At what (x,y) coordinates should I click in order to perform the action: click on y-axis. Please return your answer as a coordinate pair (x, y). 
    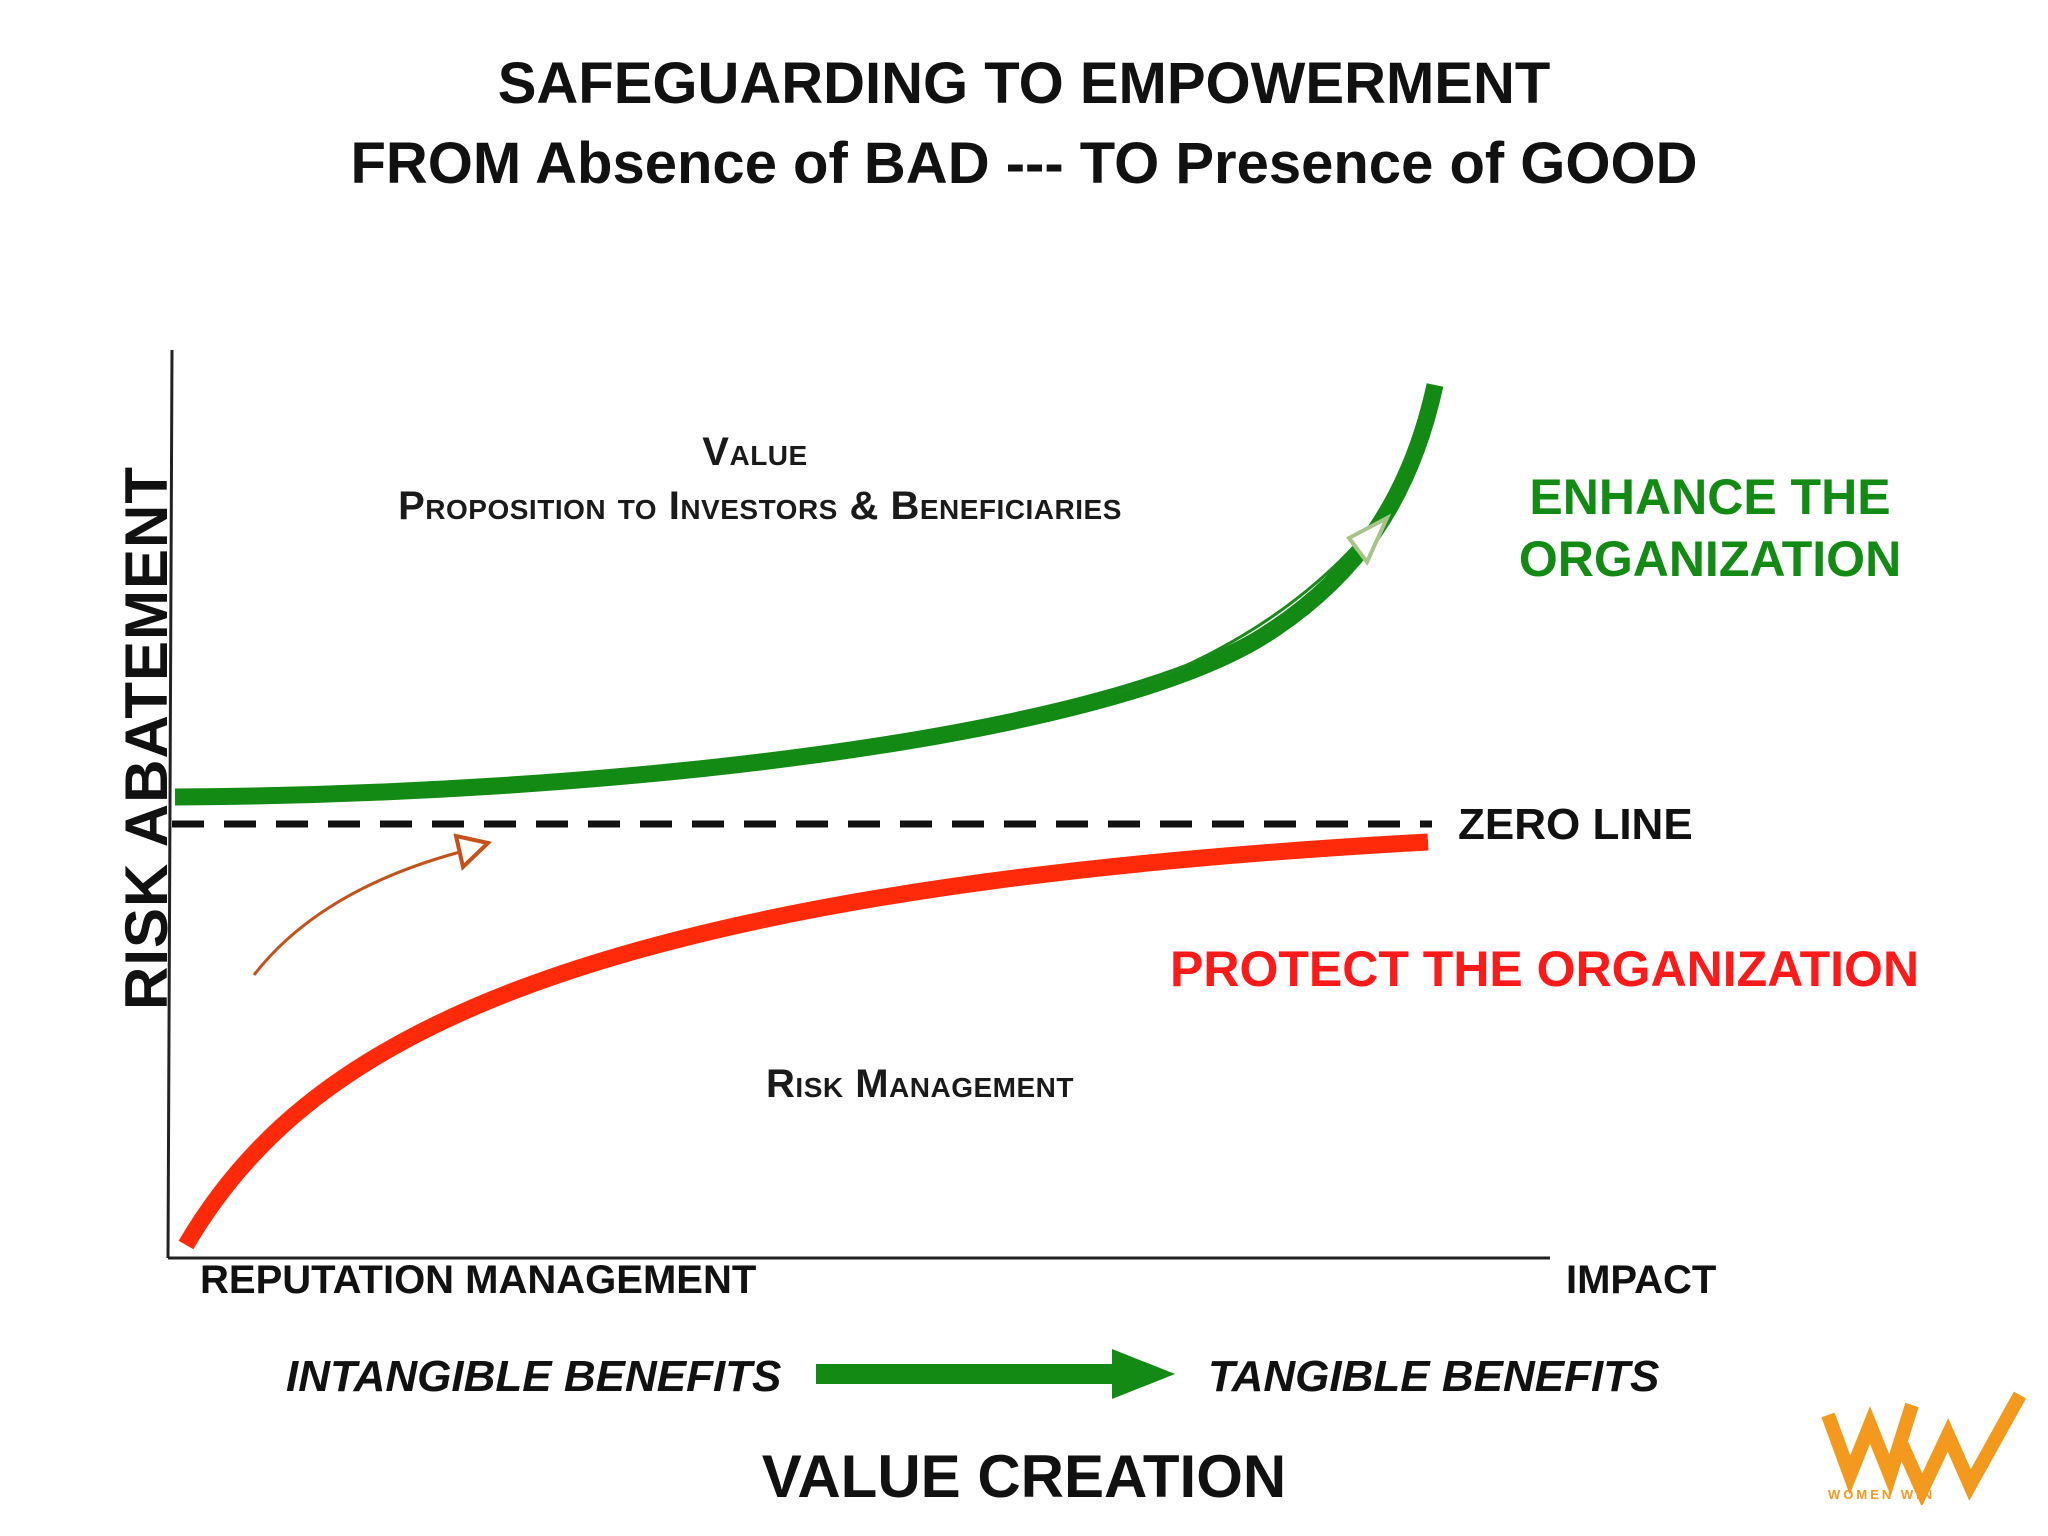
    Looking at the image, I should click on (170, 804).